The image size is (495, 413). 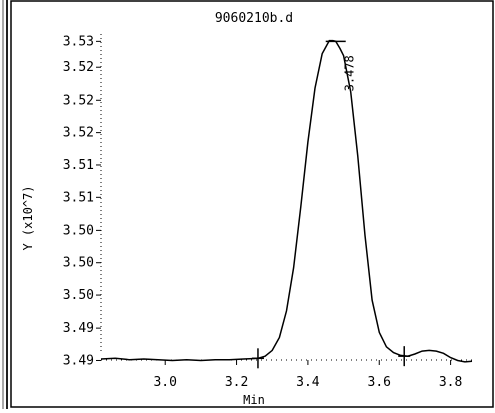 What do you see at coordinates (28, 217) in the screenshot?
I see `y-axis-label: Y (x10^7)` at bounding box center [28, 217].